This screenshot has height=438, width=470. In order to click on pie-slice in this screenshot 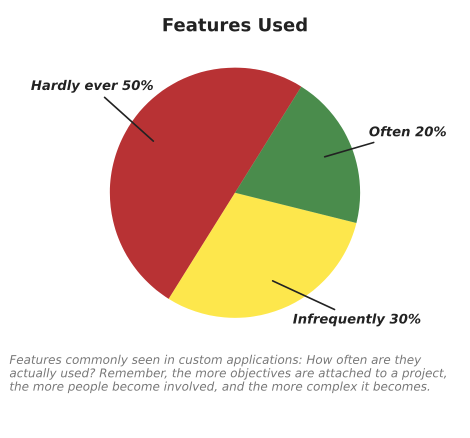, I will do `click(297, 154)`.